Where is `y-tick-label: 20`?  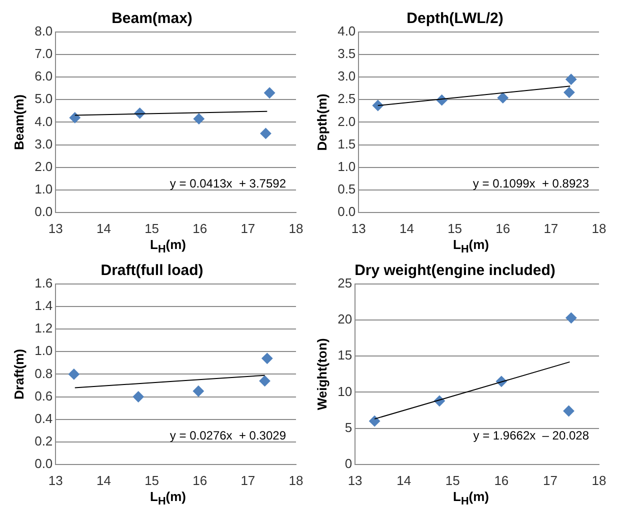
y-tick-label: 20 is located at coordinates (345, 319).